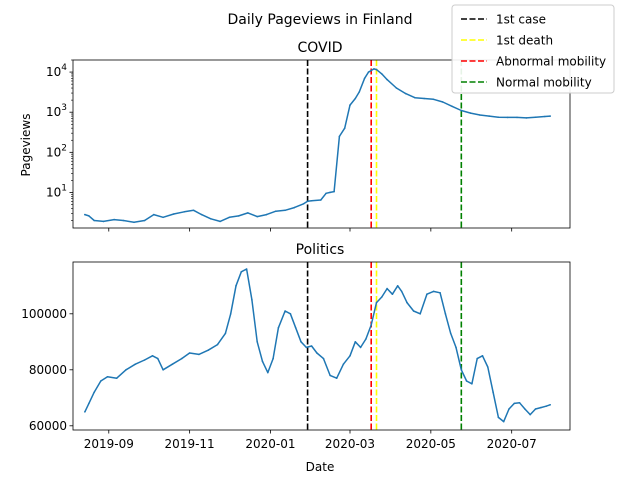 Image resolution: width=636 pixels, height=483 pixels. Describe the element at coordinates (319, 48) in the screenshot. I see `covid-panel-title: COVID` at that location.